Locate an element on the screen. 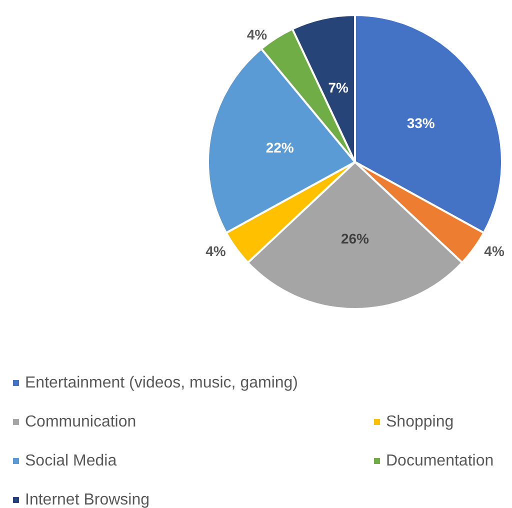 This screenshot has width=512, height=508. data-label: 7% is located at coordinates (338, 87).